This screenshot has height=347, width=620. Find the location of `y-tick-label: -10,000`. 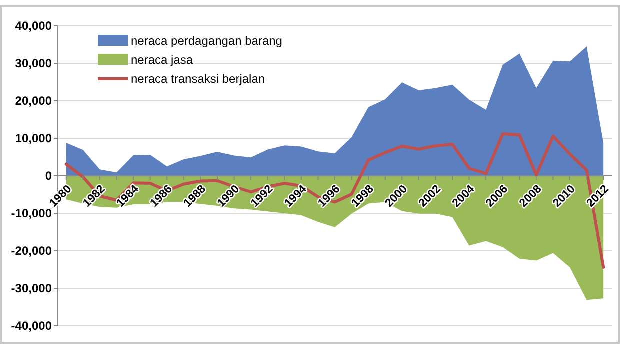

y-tick-label: -10,000 is located at coordinates (31, 213).